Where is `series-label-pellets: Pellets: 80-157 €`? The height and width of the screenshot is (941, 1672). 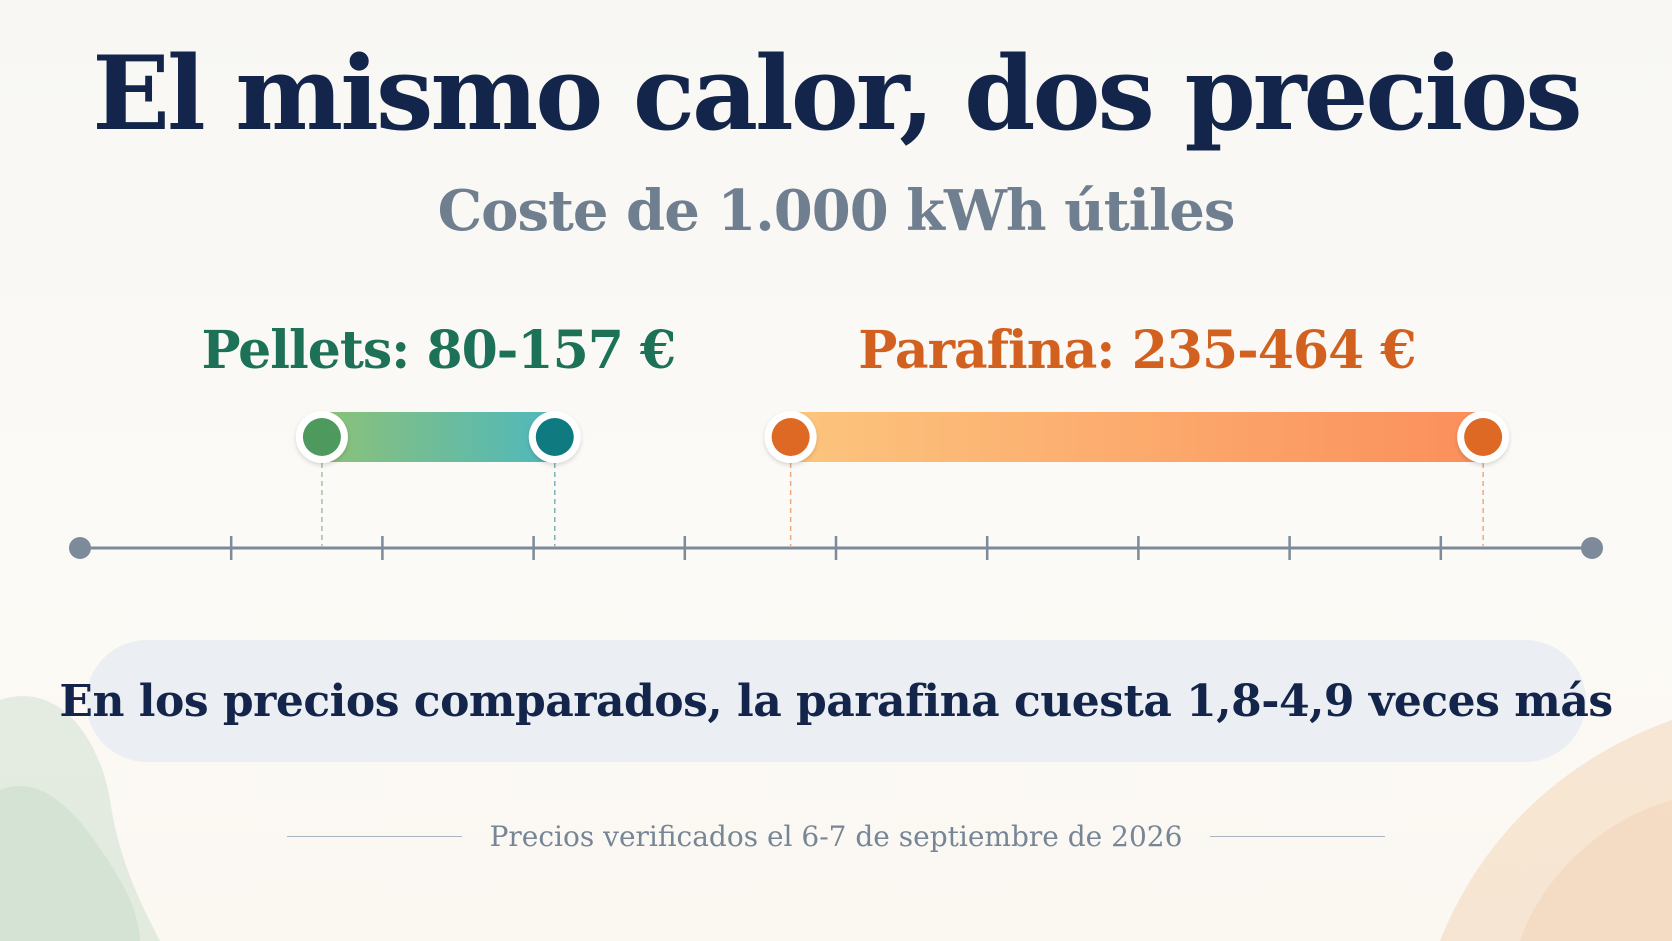 series-label-pellets: Pellets: 80-157 € is located at coordinates (438, 350).